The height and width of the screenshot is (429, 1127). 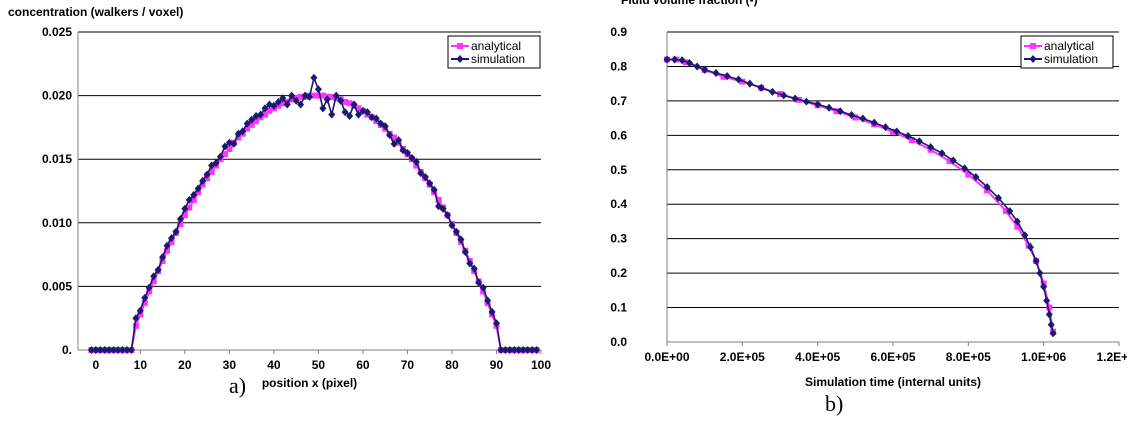 What do you see at coordinates (742, 357) in the screenshot?
I see `x-tick-label: 2.0E+05` at bounding box center [742, 357].